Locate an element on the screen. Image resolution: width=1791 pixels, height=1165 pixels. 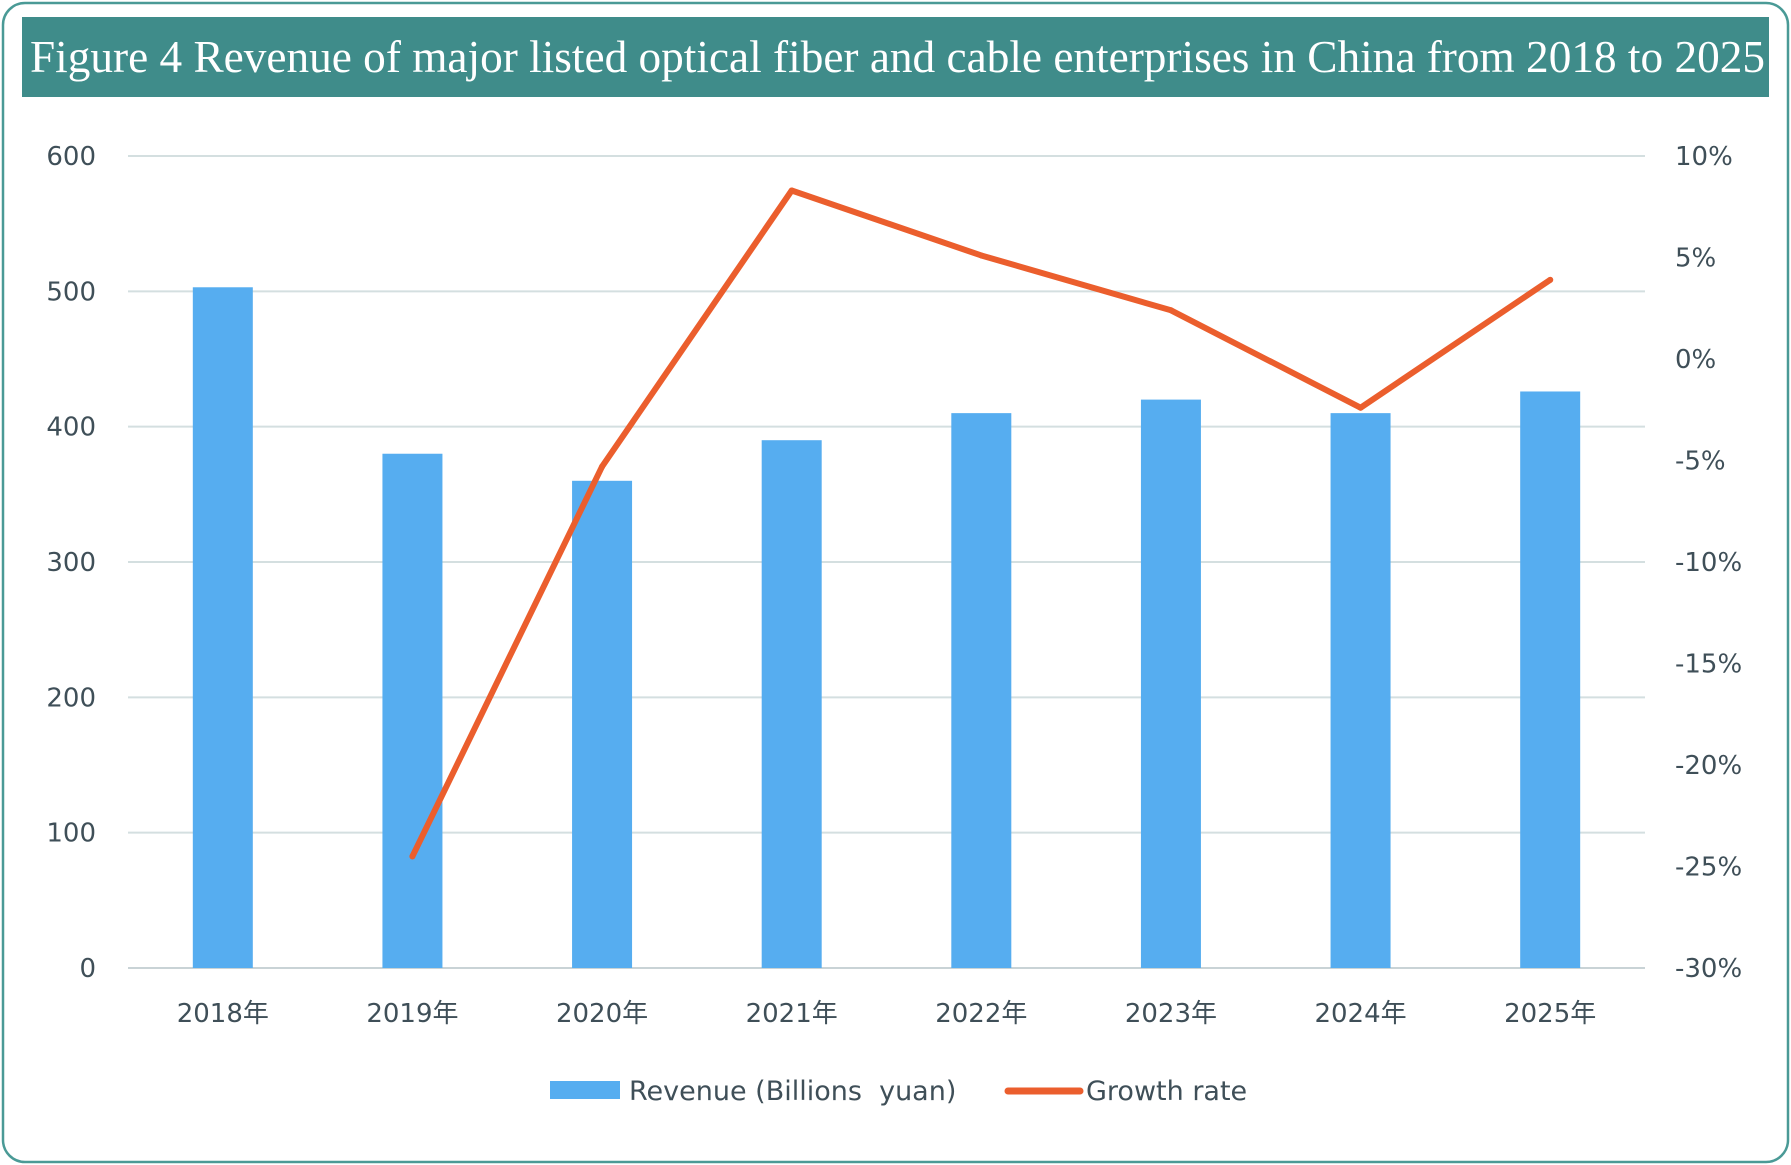
y-right-tick-label: 5% is located at coordinates (1695, 259).